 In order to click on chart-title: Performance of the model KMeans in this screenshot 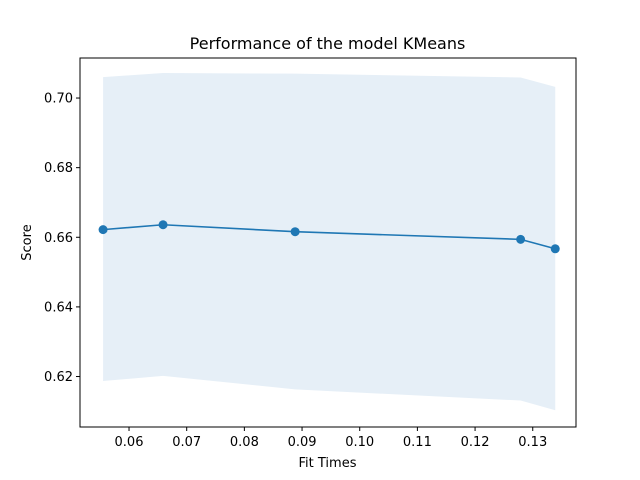, I will do `click(328, 43)`.